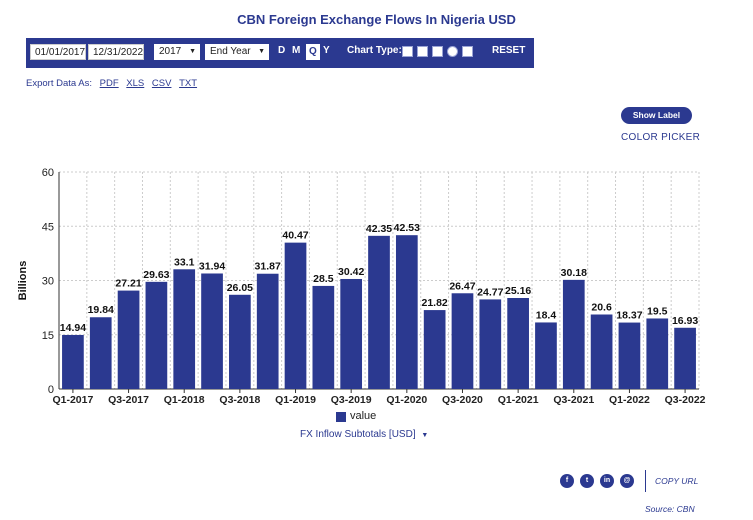 The image size is (753, 520). What do you see at coordinates (230, 51) in the screenshot?
I see `period-select-value: End Year` at bounding box center [230, 51].